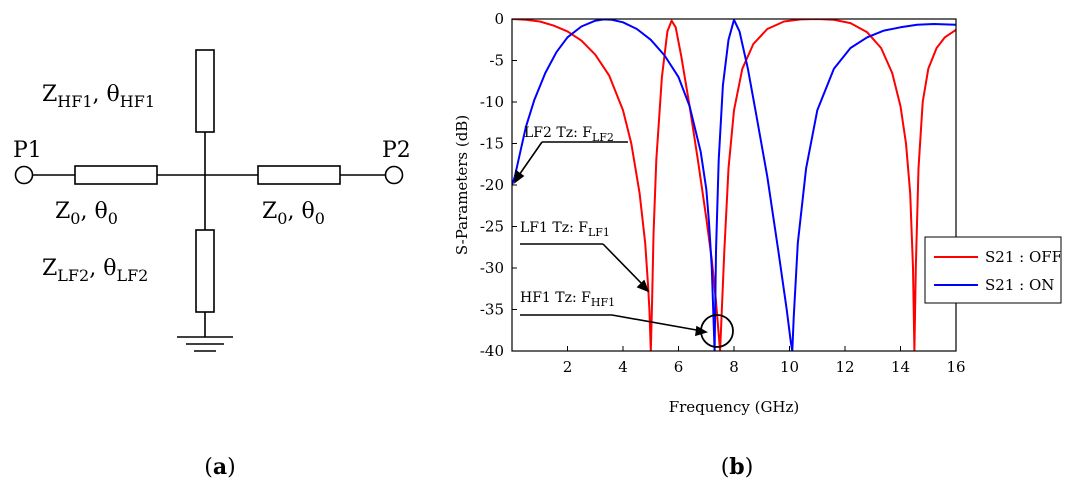  Describe the element at coordinates (496, 61) in the screenshot. I see `y-tick-label: -5` at that location.